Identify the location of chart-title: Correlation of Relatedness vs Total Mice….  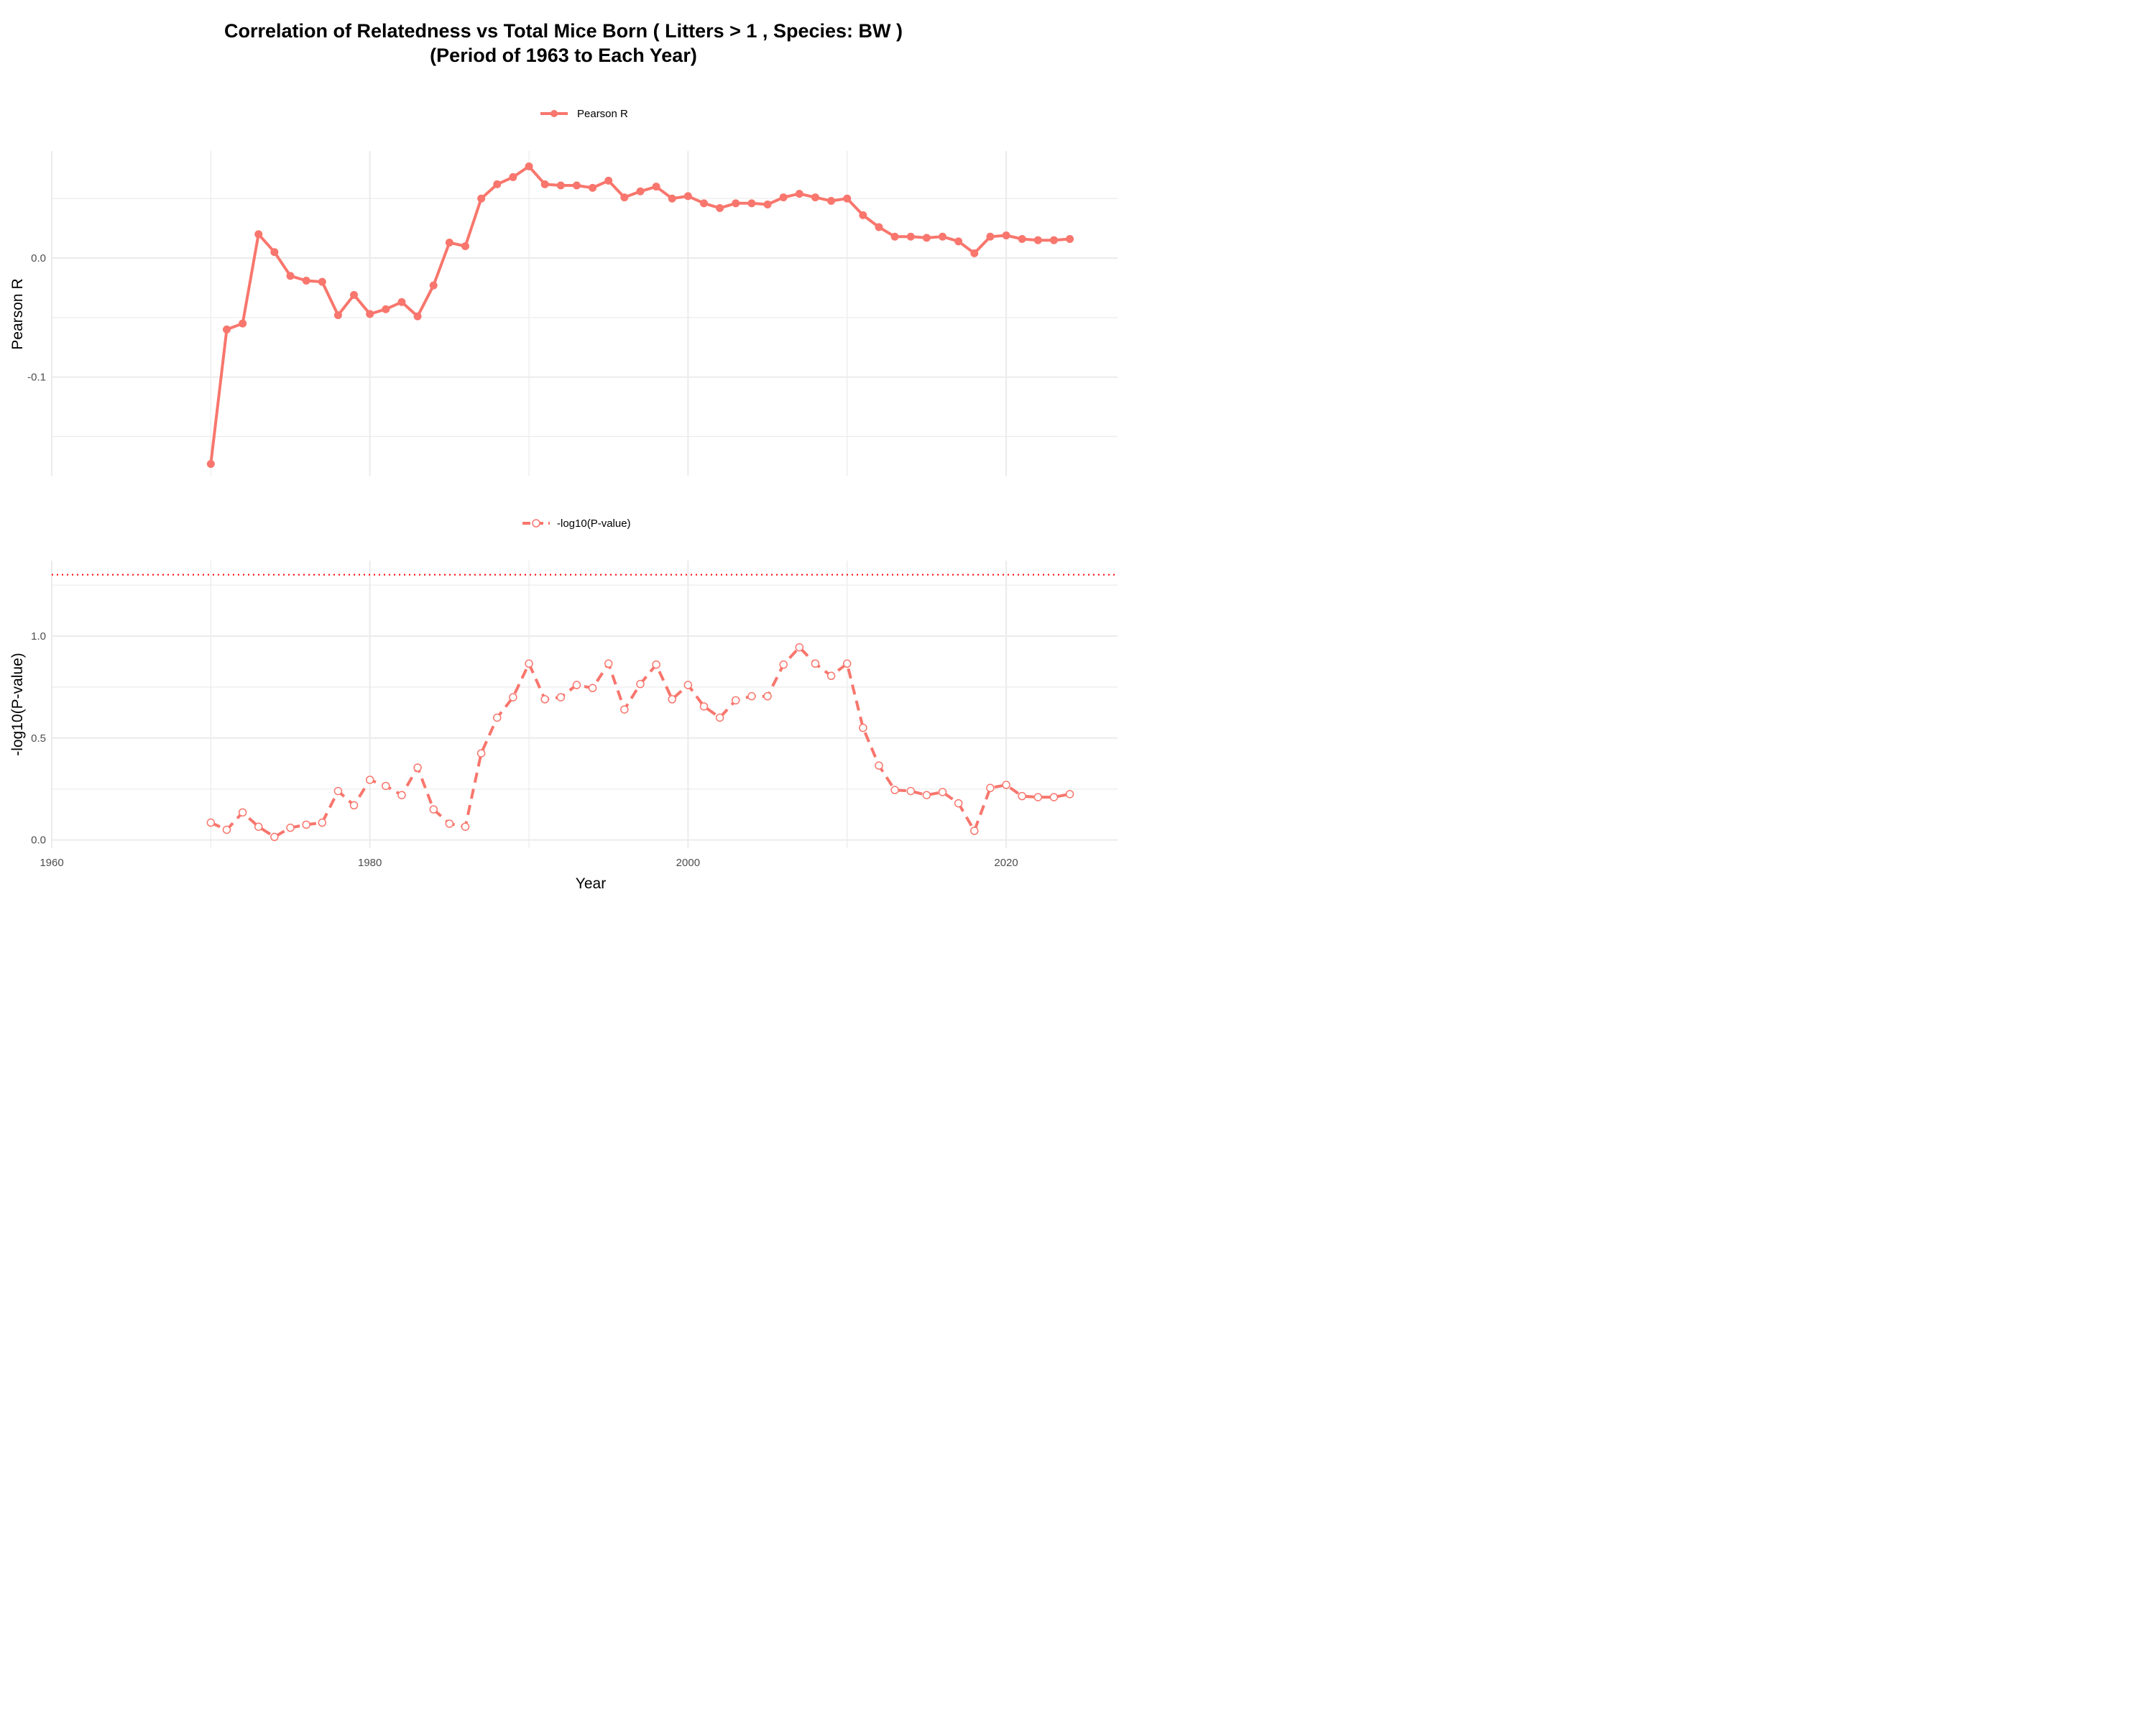
(563, 31).